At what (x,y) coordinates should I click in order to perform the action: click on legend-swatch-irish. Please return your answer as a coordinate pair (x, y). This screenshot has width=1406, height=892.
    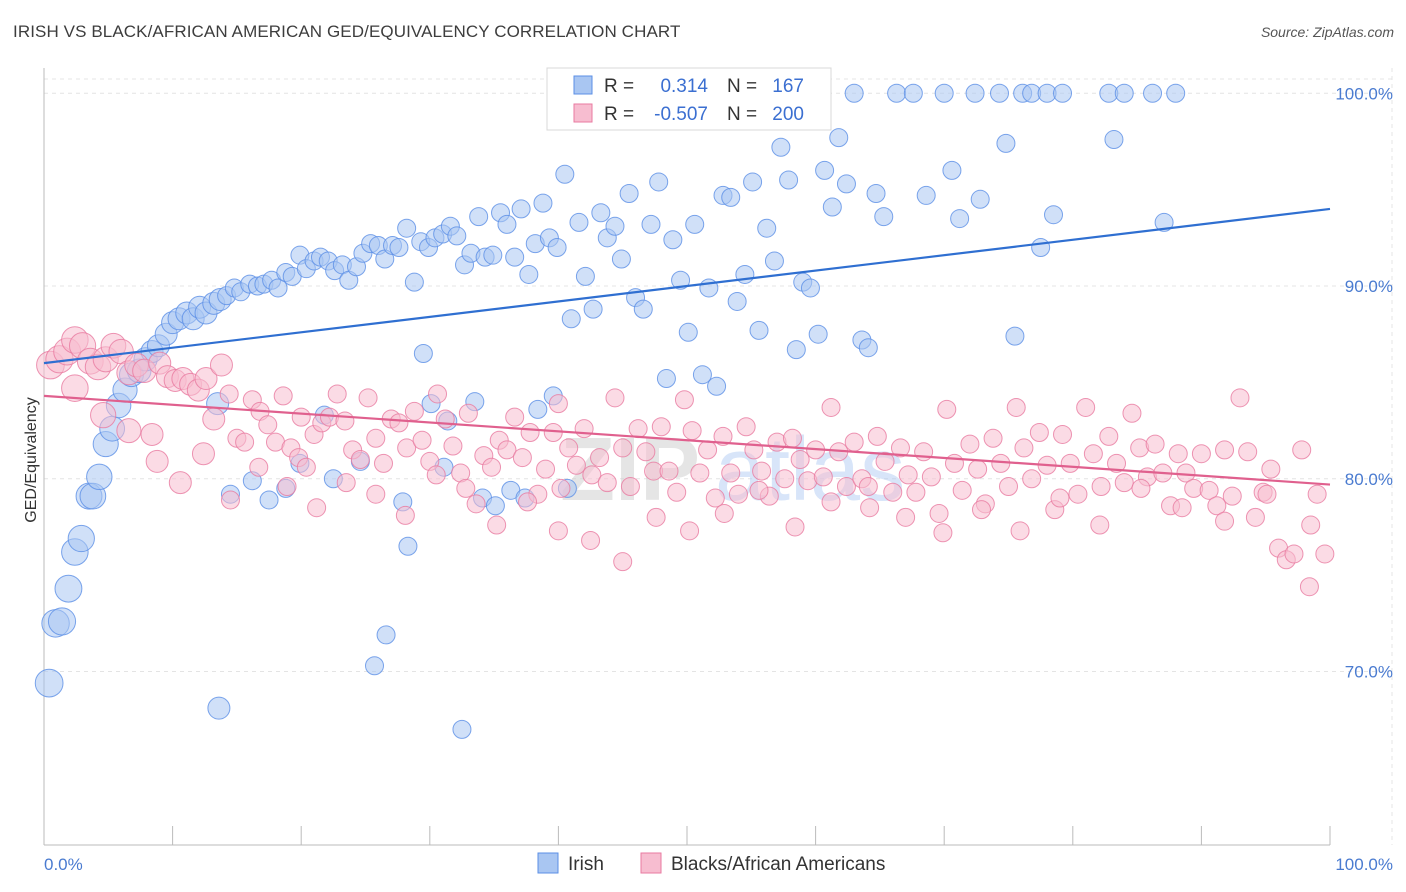
    Looking at the image, I should click on (583, 85).